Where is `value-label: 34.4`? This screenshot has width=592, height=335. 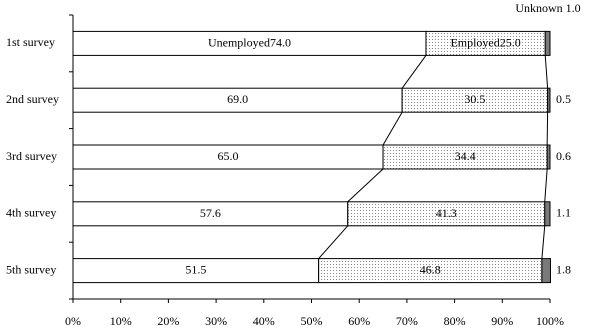
value-label: 34.4 is located at coordinates (465, 156).